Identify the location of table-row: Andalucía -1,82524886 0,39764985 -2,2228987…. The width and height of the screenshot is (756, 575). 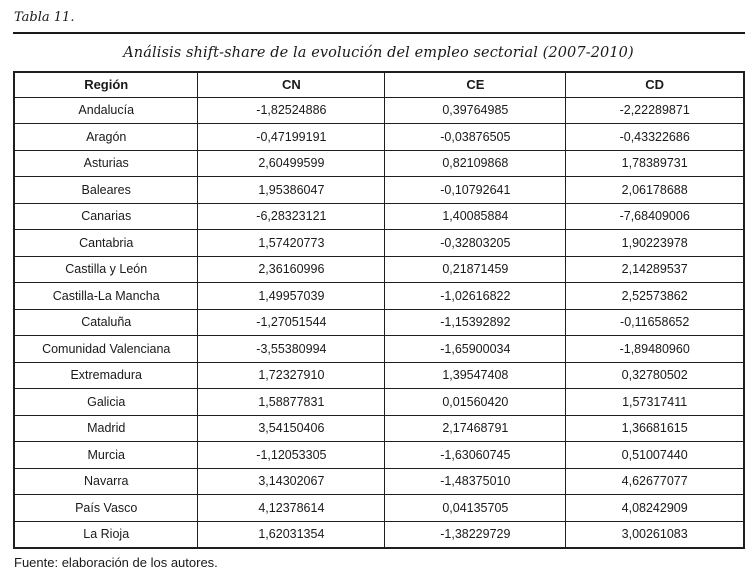
(379, 110).